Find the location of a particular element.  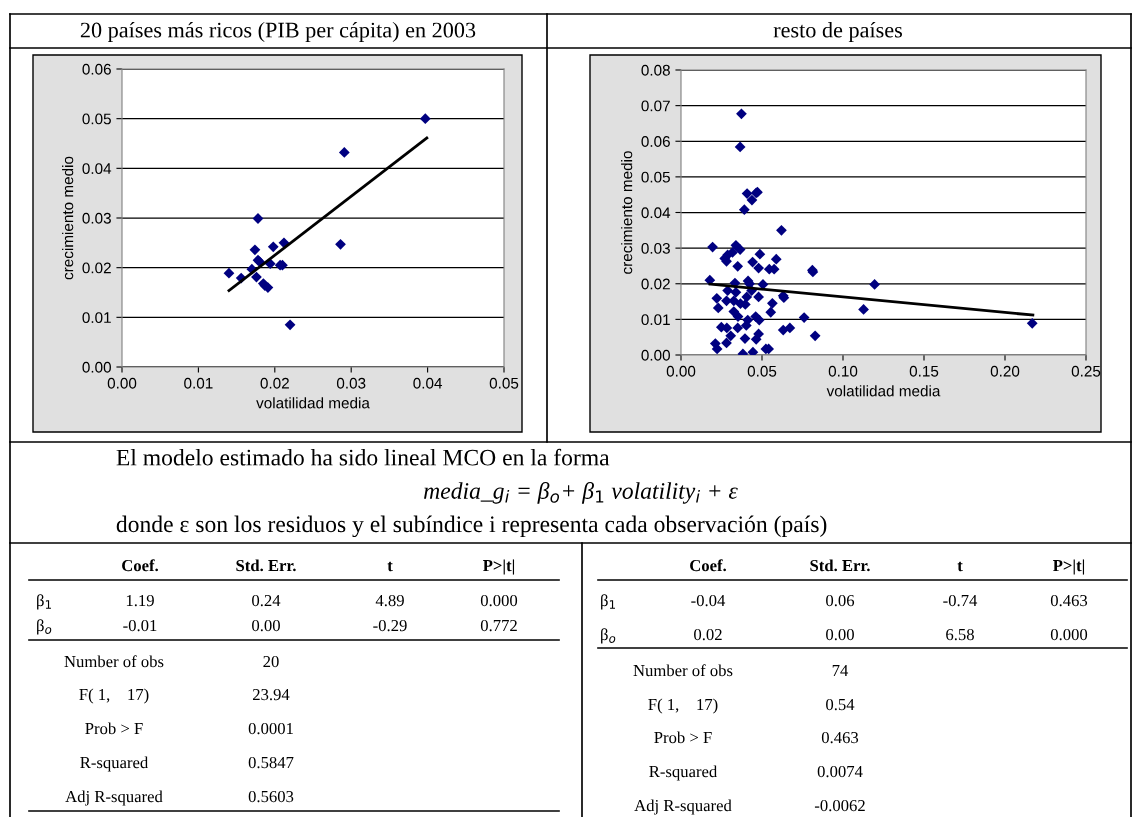

x-tick-label: 0.15 is located at coordinates (924, 371).